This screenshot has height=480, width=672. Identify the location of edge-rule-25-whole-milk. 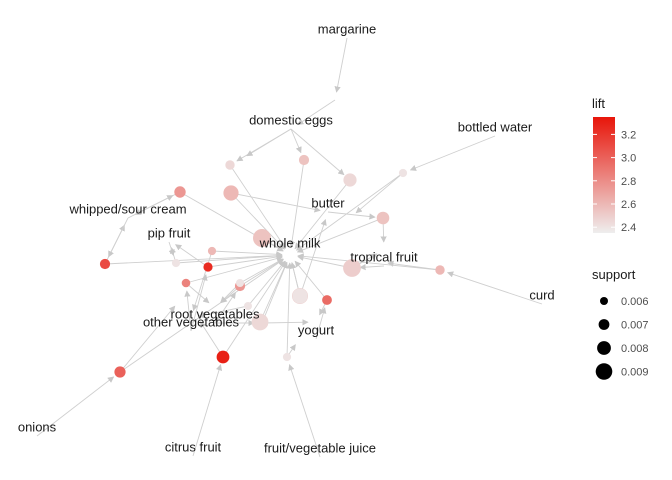
(261, 271).